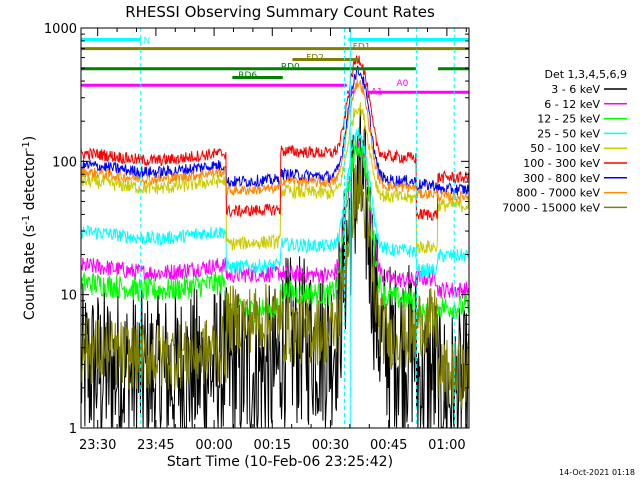 Image resolution: width=640 pixels, height=480 pixels. What do you see at coordinates (60, 29) in the screenshot?
I see `y-tick-label-3: 1000` at bounding box center [60, 29].